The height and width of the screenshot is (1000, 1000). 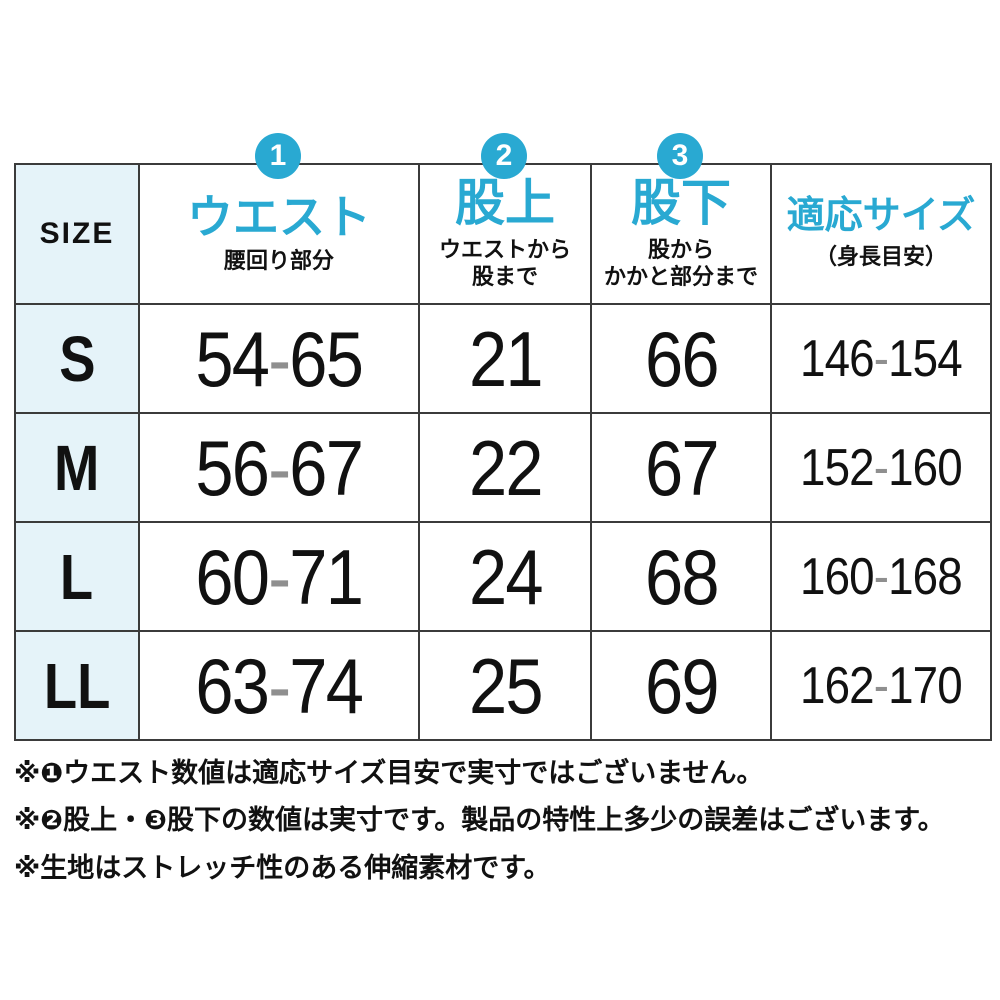 What do you see at coordinates (681, 203) in the screenshot?
I see `column-title-inseam: 股下` at bounding box center [681, 203].